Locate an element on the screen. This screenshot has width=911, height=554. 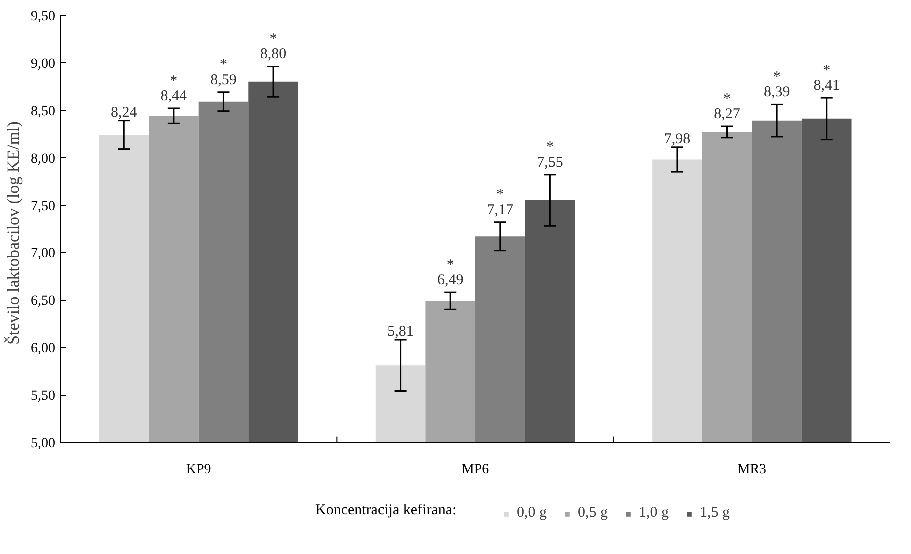
y-tick-label: 7,00 is located at coordinates (43, 254).